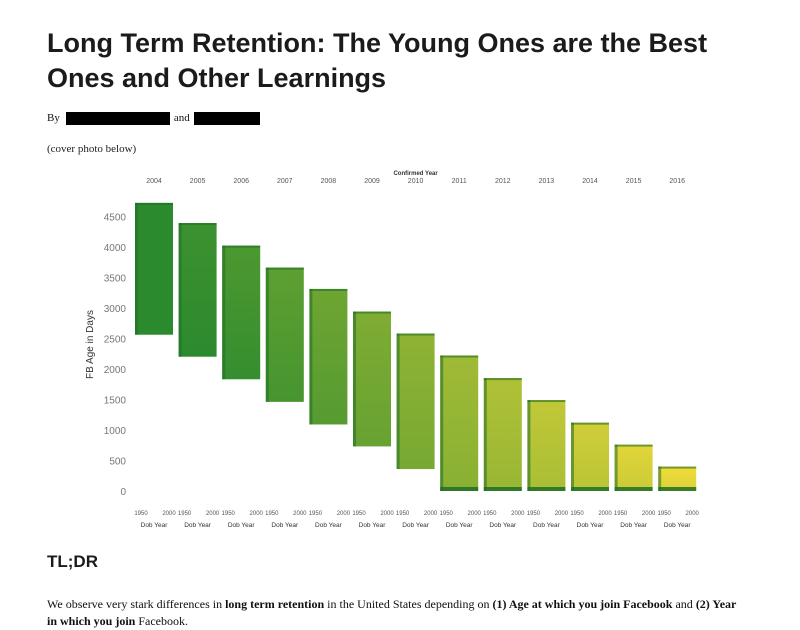  Describe the element at coordinates (115, 400) in the screenshot. I see `y-tick-label: 1500` at that location.